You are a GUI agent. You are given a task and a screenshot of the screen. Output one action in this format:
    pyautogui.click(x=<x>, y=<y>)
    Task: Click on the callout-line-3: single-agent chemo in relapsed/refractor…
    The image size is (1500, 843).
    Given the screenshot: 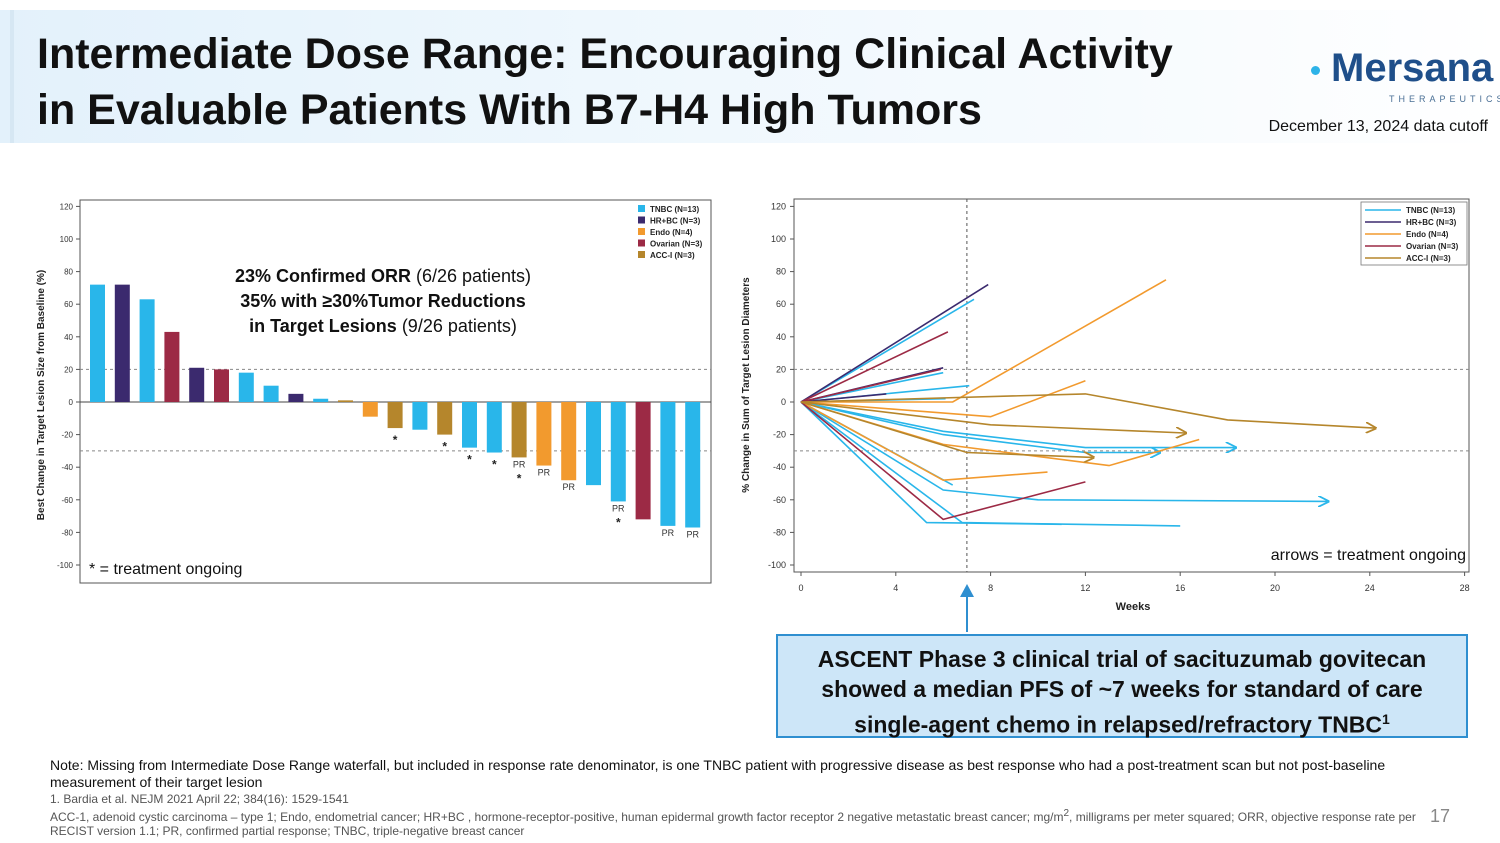 What is the action you would take?
    pyautogui.click(x=1122, y=722)
    